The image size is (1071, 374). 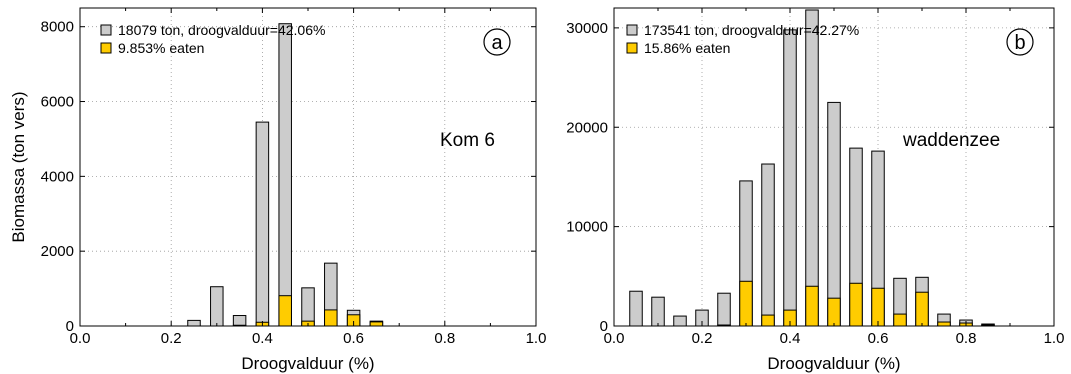 I want to click on y-tick-label: 4000, so click(x=57, y=176).